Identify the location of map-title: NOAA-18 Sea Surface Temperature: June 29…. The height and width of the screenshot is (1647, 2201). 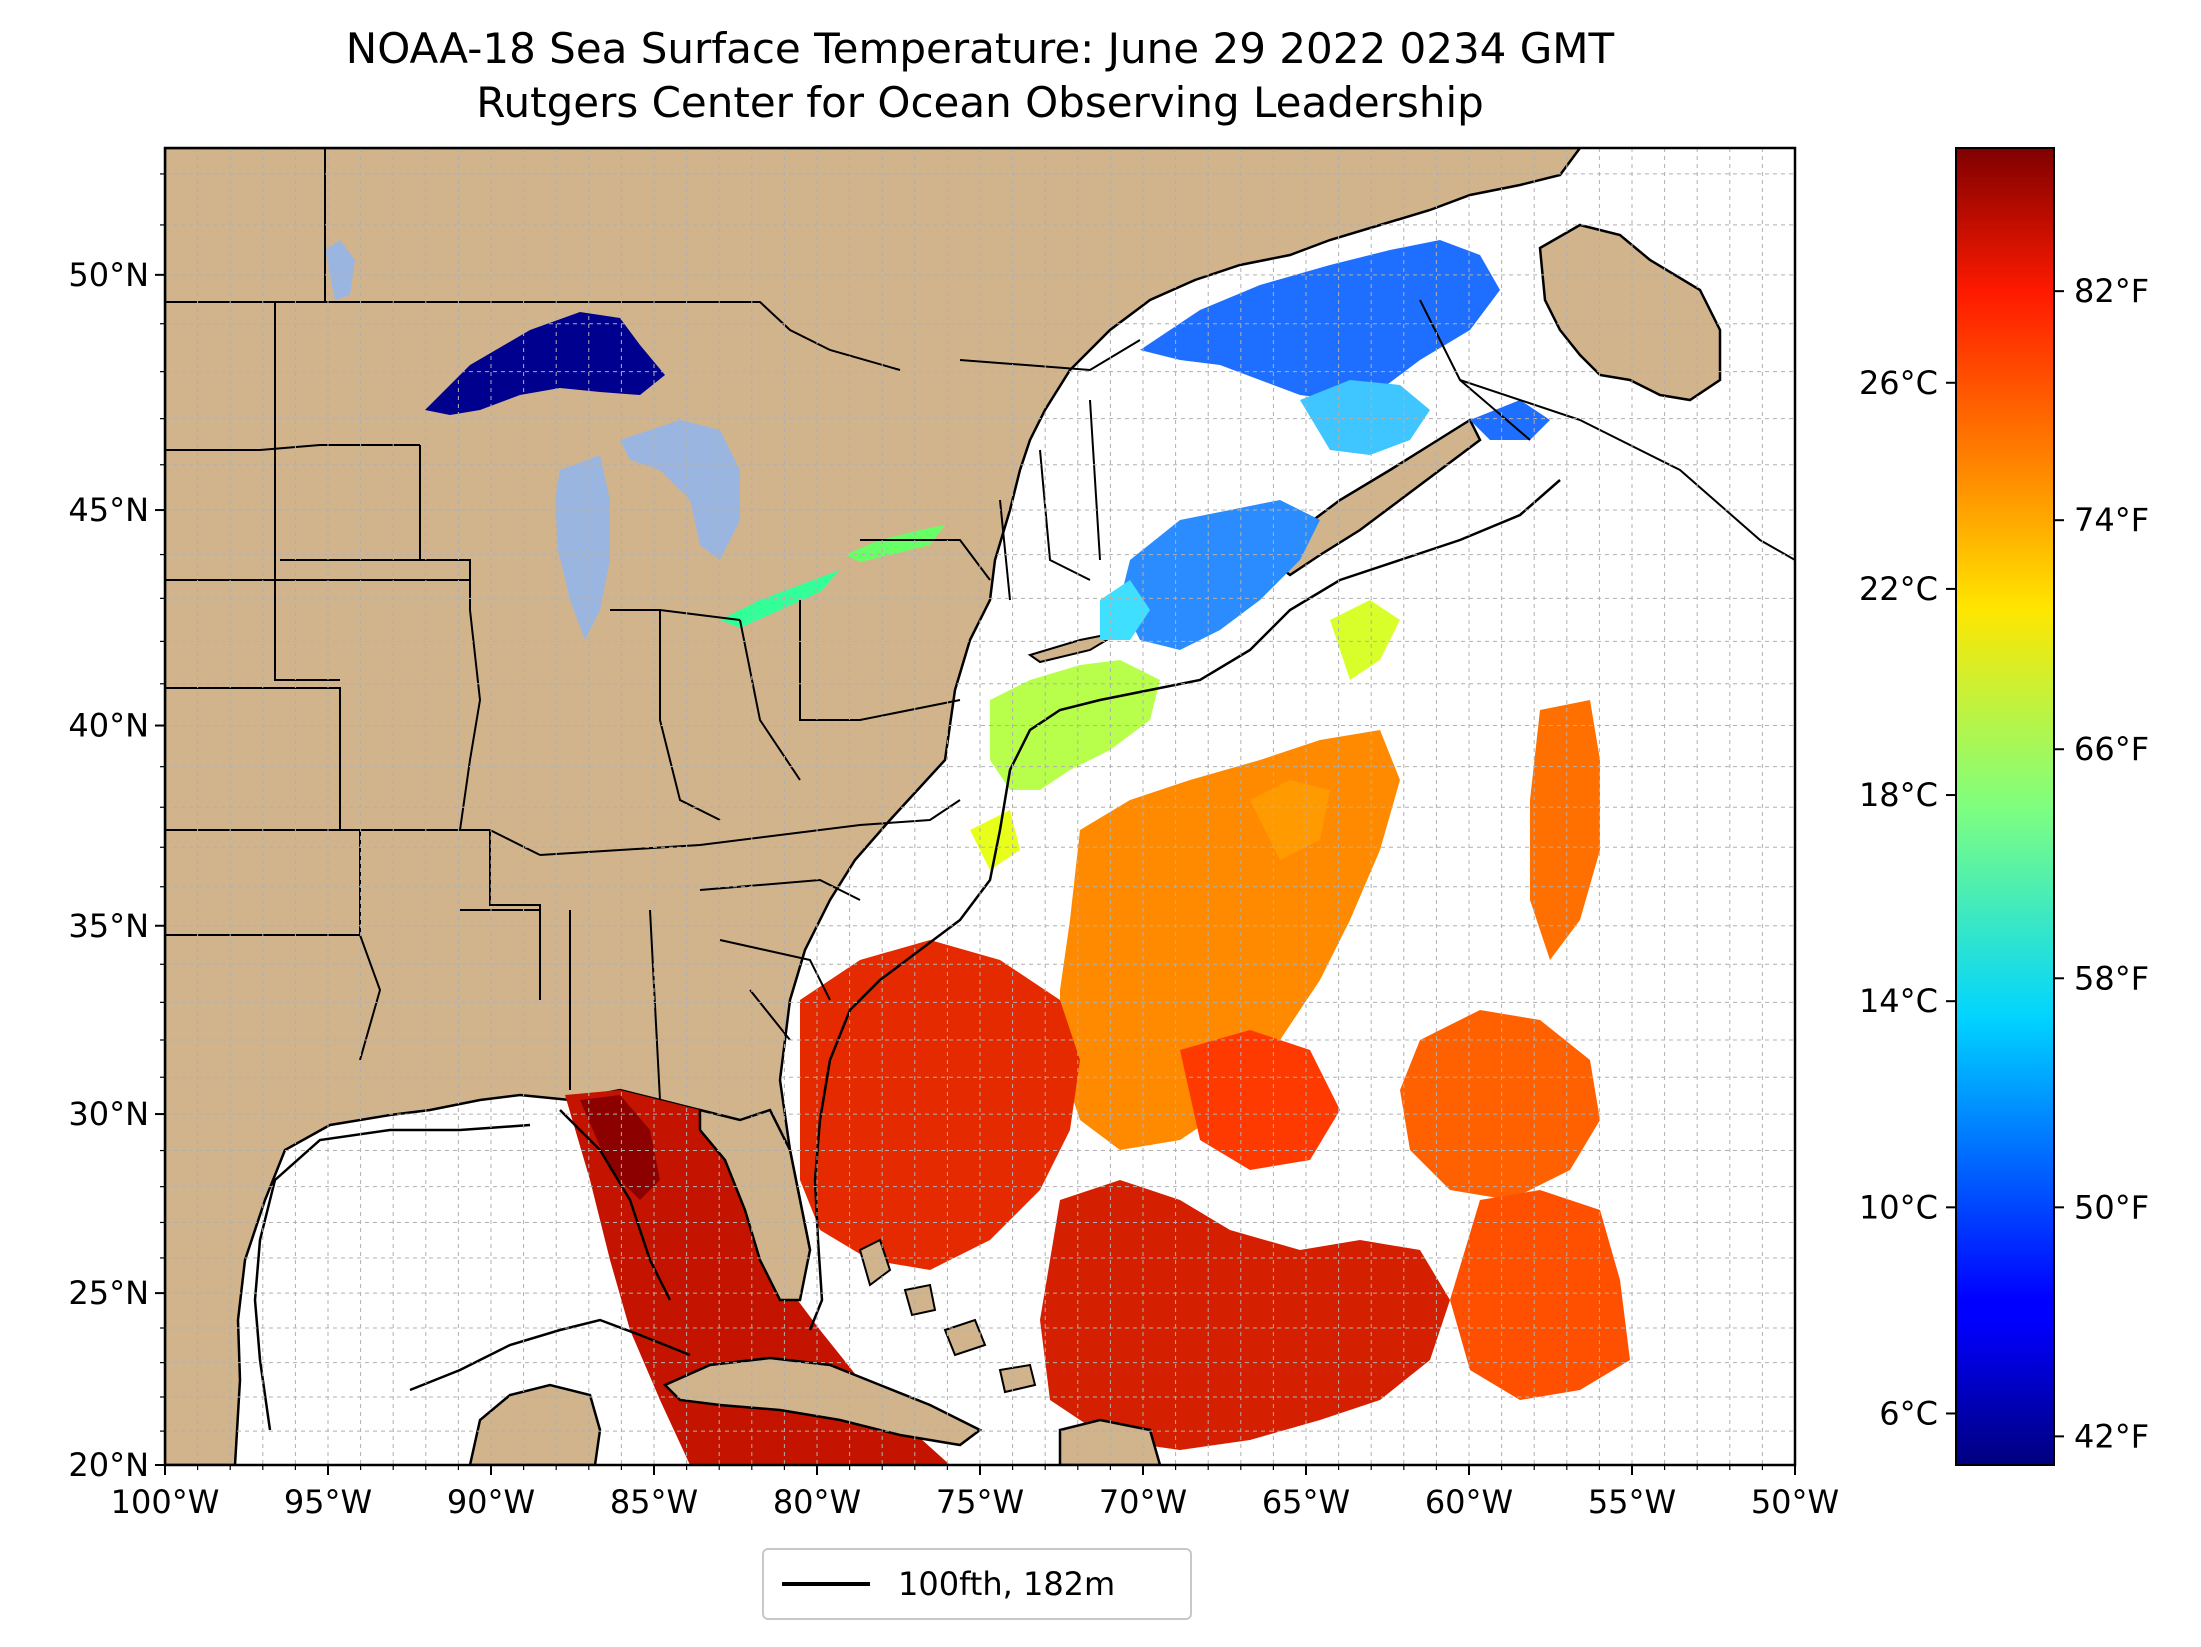
(980, 76).